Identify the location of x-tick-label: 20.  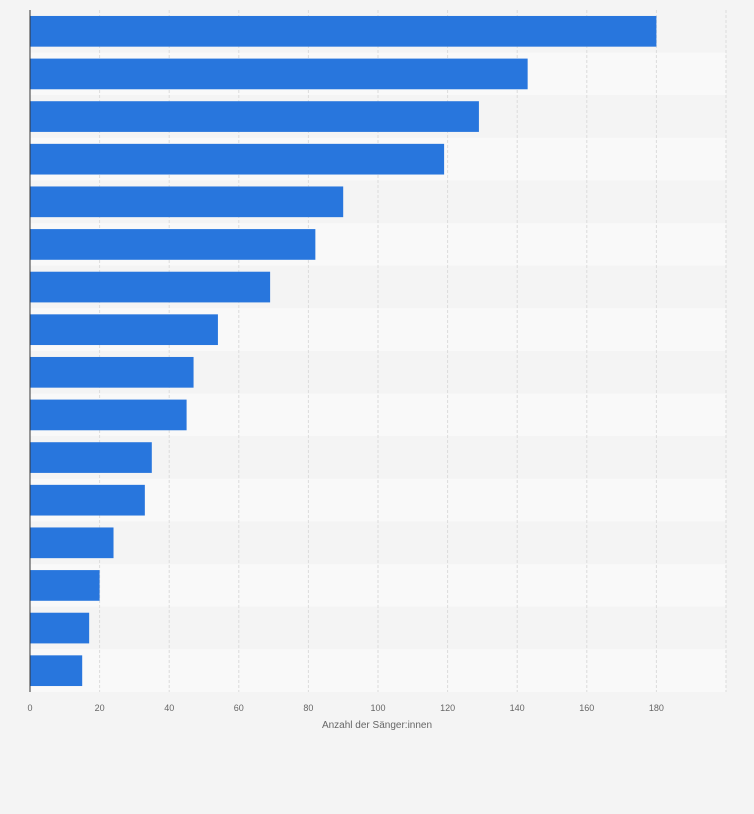
(100, 708).